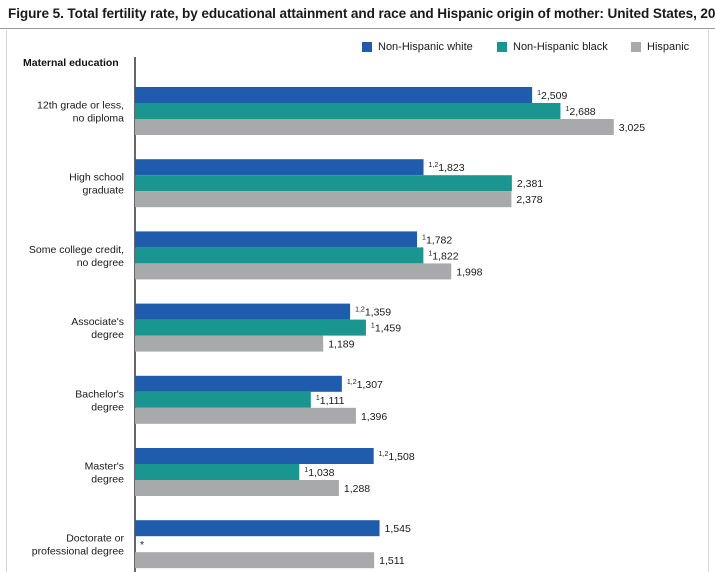 This screenshot has height=572, width=715. I want to click on data-label-value: 1,782, so click(439, 240).